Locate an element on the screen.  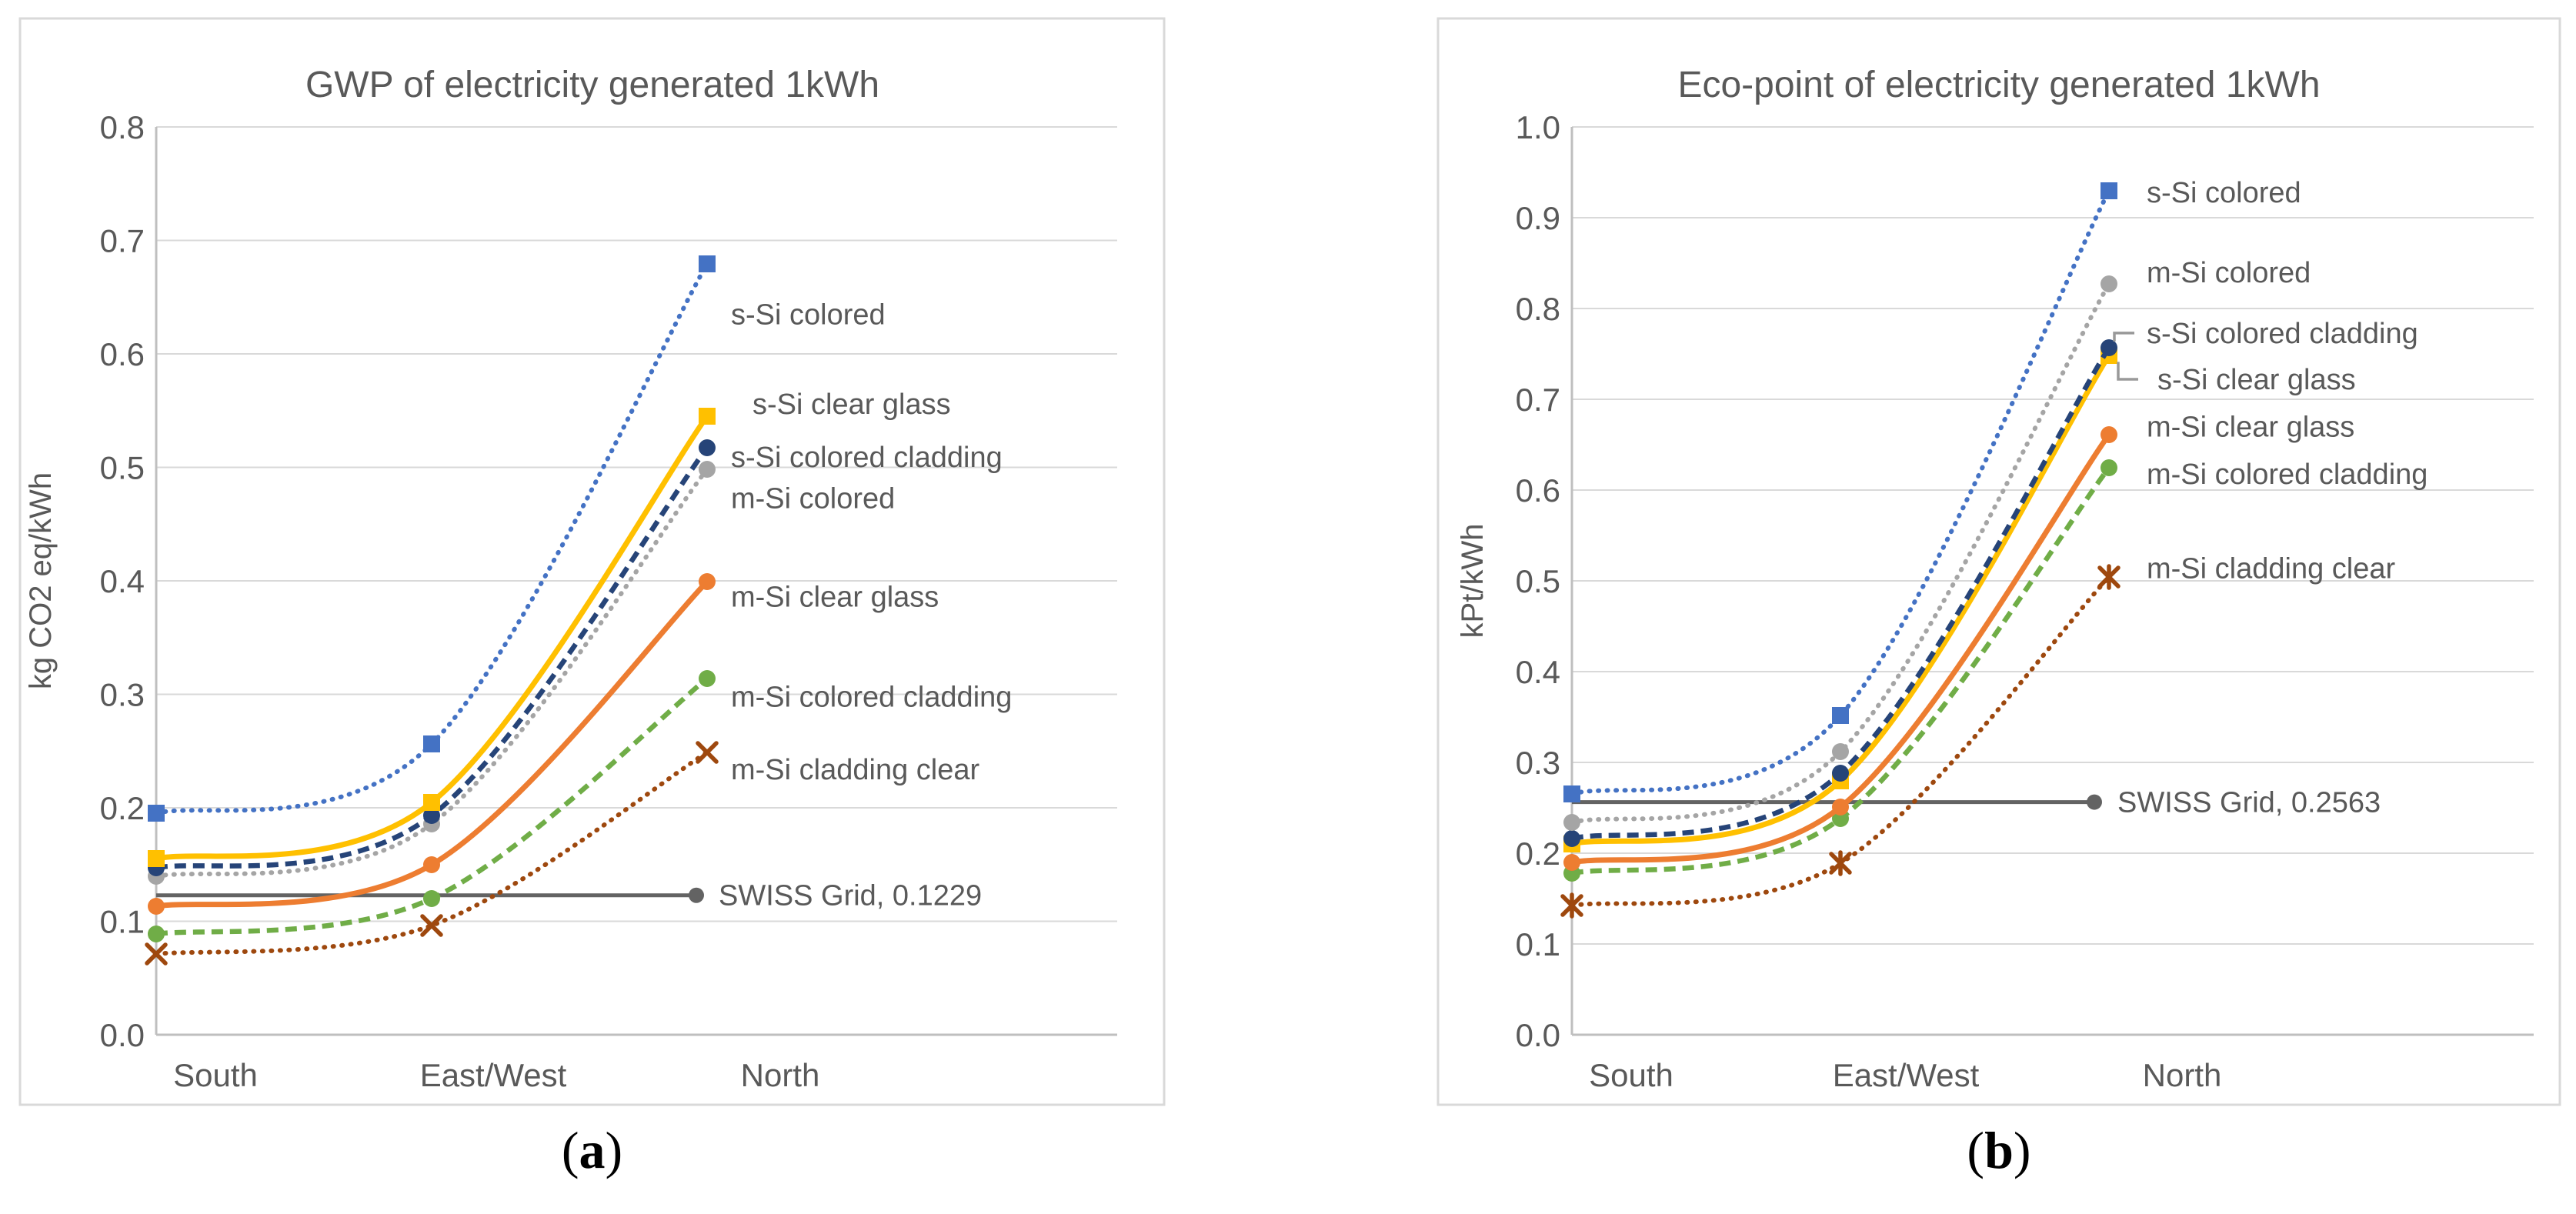
chart-title: Eco-point of electricity generated 1kWh is located at coordinates (1998, 85).